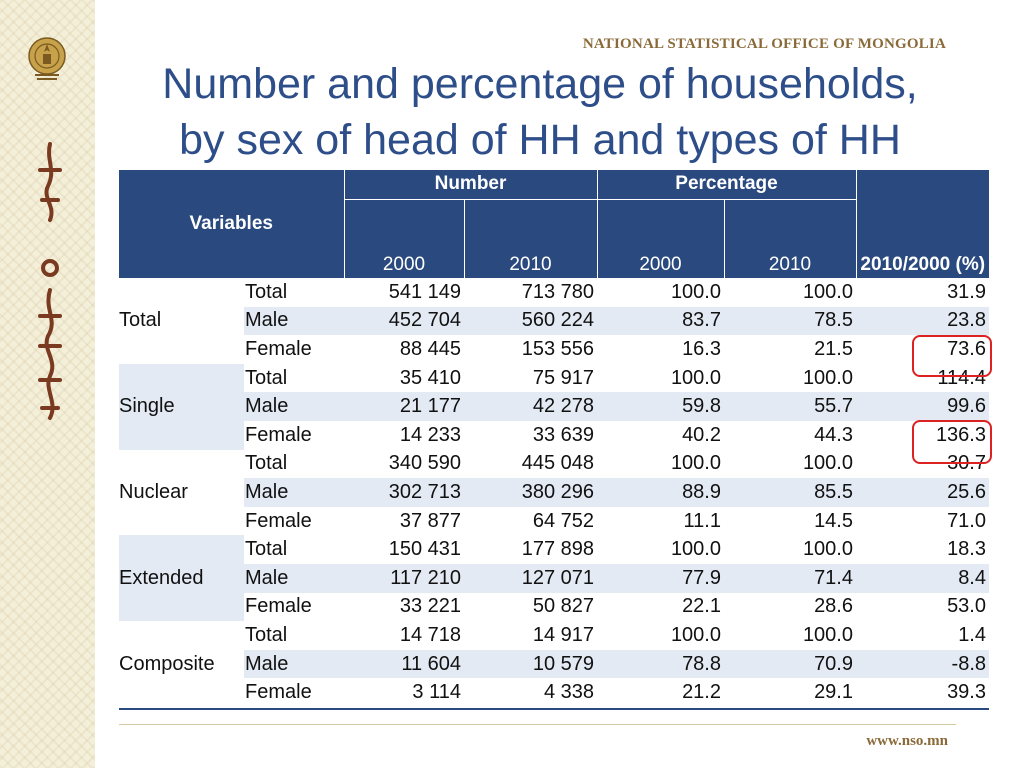 The height and width of the screenshot is (768, 1024). Describe the element at coordinates (430, 634) in the screenshot. I see `value-cell: 14 718` at that location.